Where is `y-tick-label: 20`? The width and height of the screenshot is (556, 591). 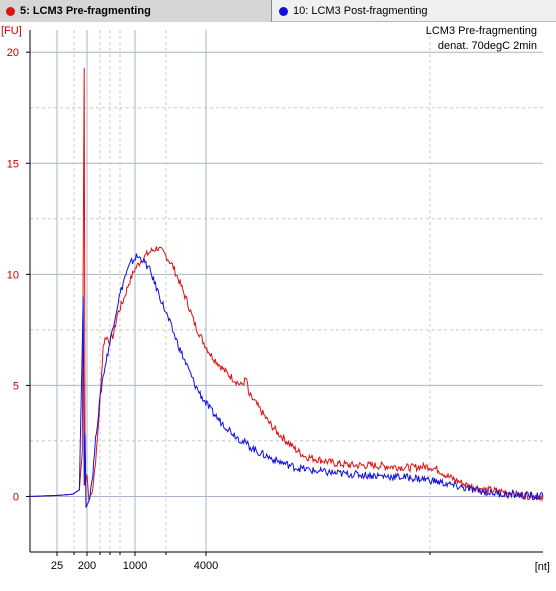 y-tick-label: 20 is located at coordinates (13, 53).